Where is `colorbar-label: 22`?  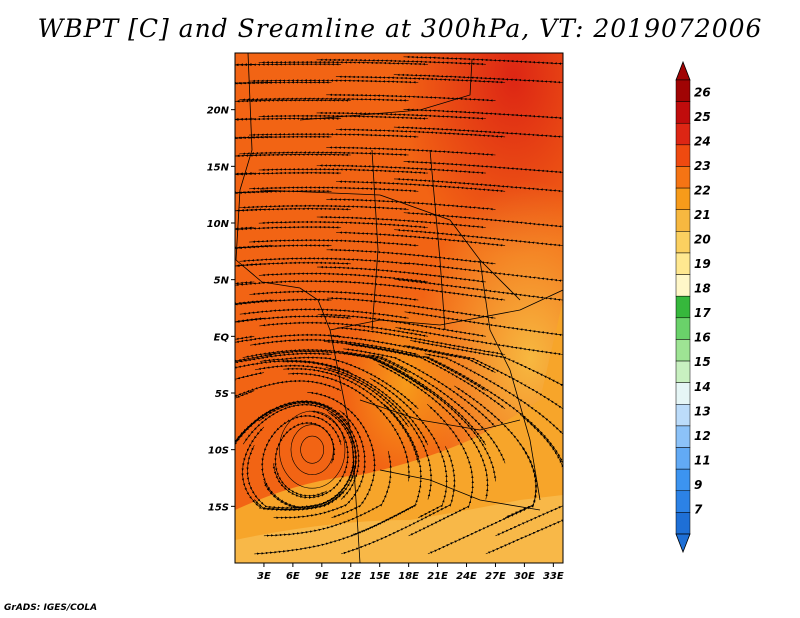 colorbar-label: 22 is located at coordinates (702, 190).